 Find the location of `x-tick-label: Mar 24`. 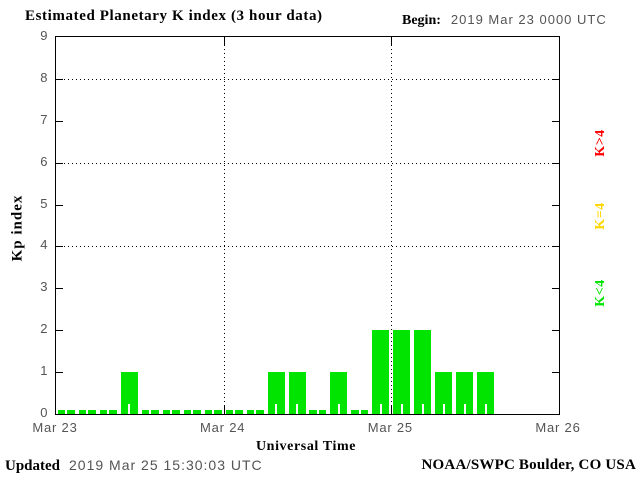

x-tick-label: Mar 24 is located at coordinates (223, 427).